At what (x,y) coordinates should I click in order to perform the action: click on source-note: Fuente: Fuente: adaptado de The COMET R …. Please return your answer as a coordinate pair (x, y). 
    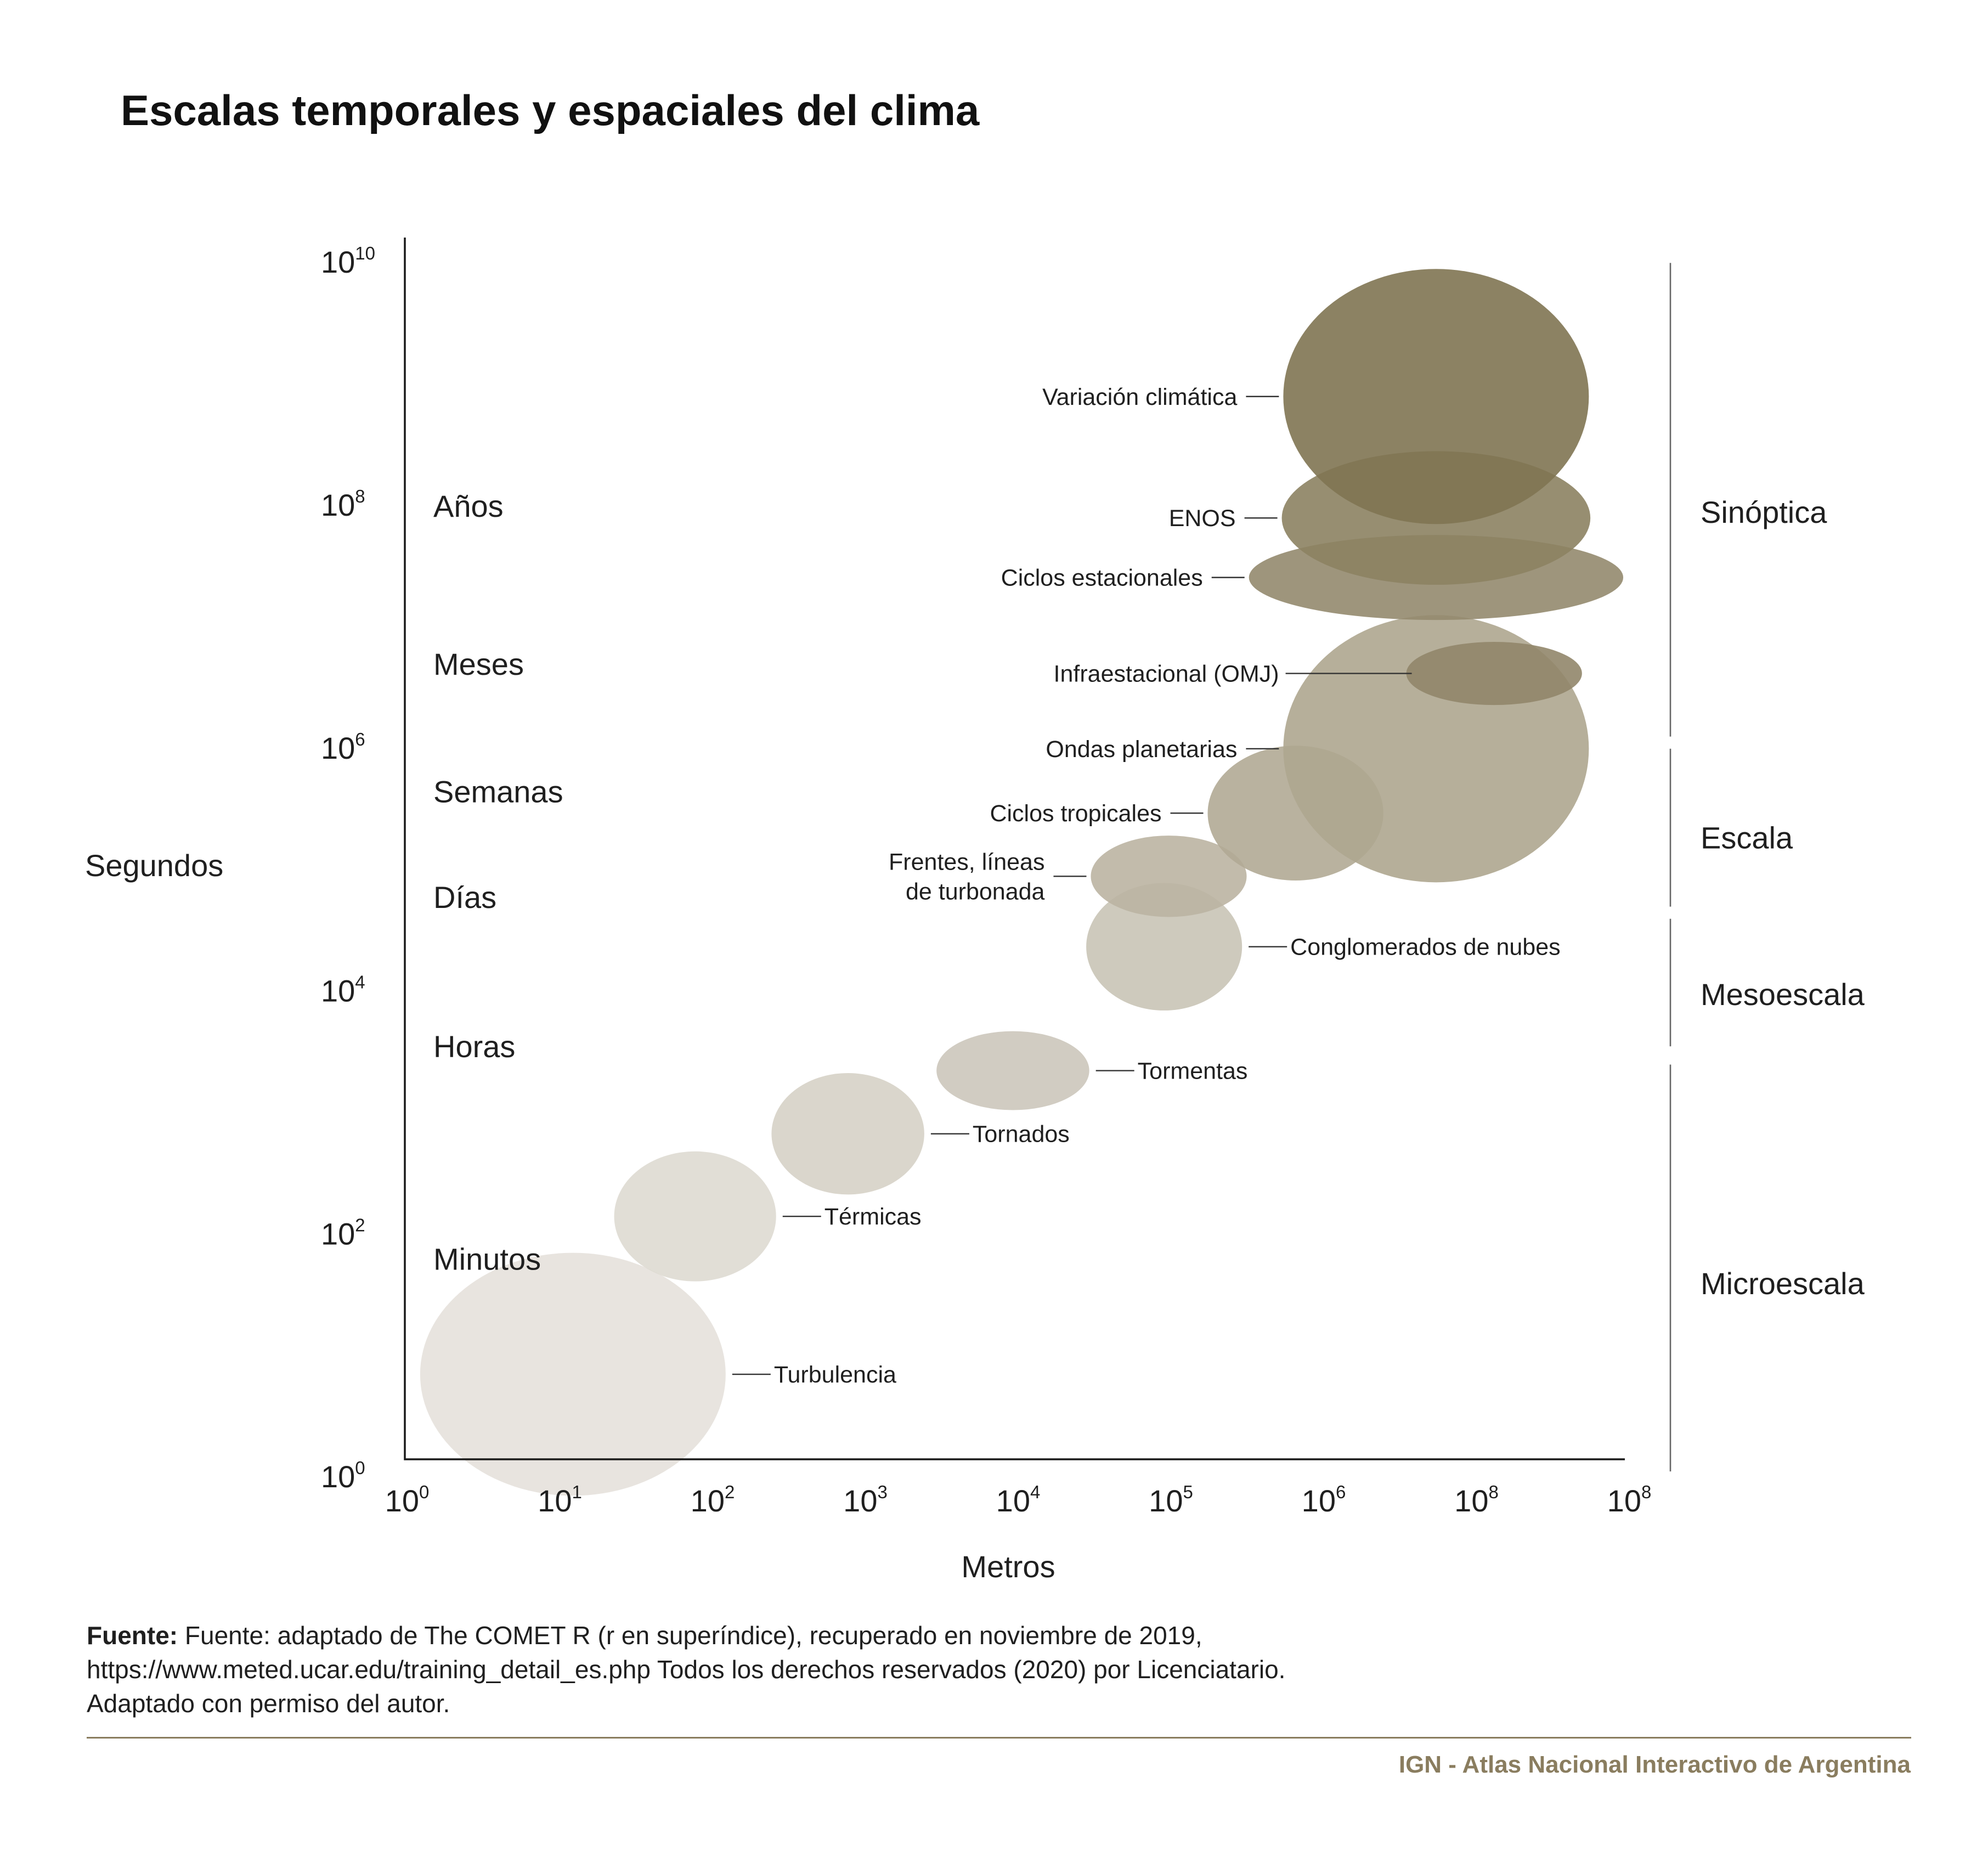
    Looking at the image, I should click on (992, 1669).